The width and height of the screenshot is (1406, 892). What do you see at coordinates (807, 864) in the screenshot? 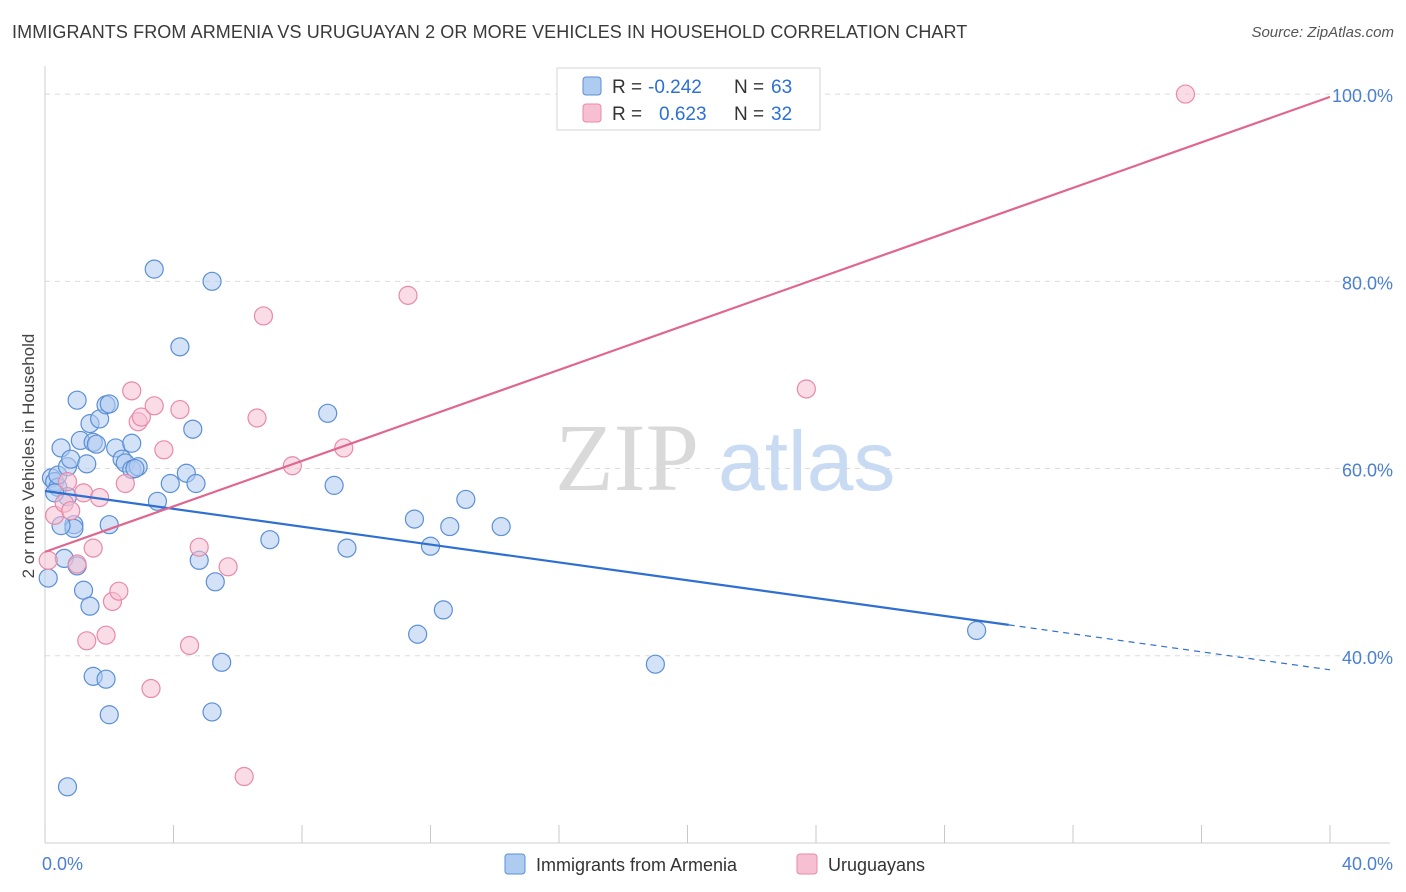
I see `bottom-legend-swatch-uruguayans` at bounding box center [807, 864].